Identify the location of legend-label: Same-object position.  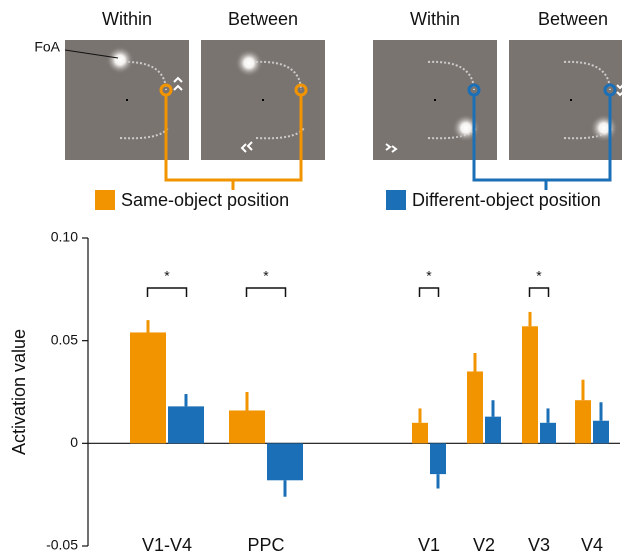
(205, 200).